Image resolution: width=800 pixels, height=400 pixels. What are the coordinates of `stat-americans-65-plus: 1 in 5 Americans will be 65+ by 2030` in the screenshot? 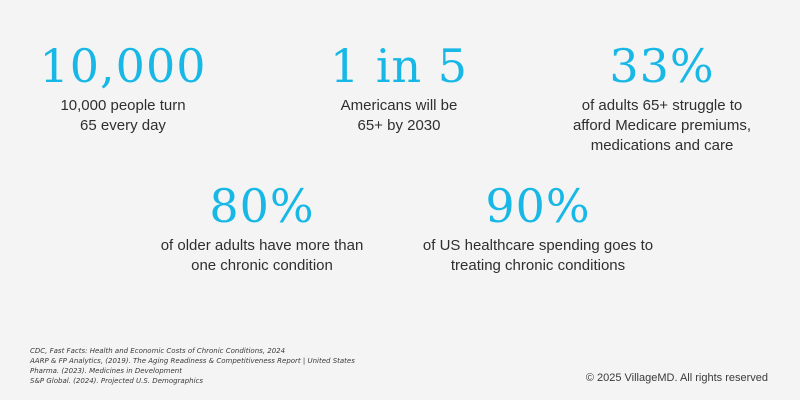 It's located at (399, 88).